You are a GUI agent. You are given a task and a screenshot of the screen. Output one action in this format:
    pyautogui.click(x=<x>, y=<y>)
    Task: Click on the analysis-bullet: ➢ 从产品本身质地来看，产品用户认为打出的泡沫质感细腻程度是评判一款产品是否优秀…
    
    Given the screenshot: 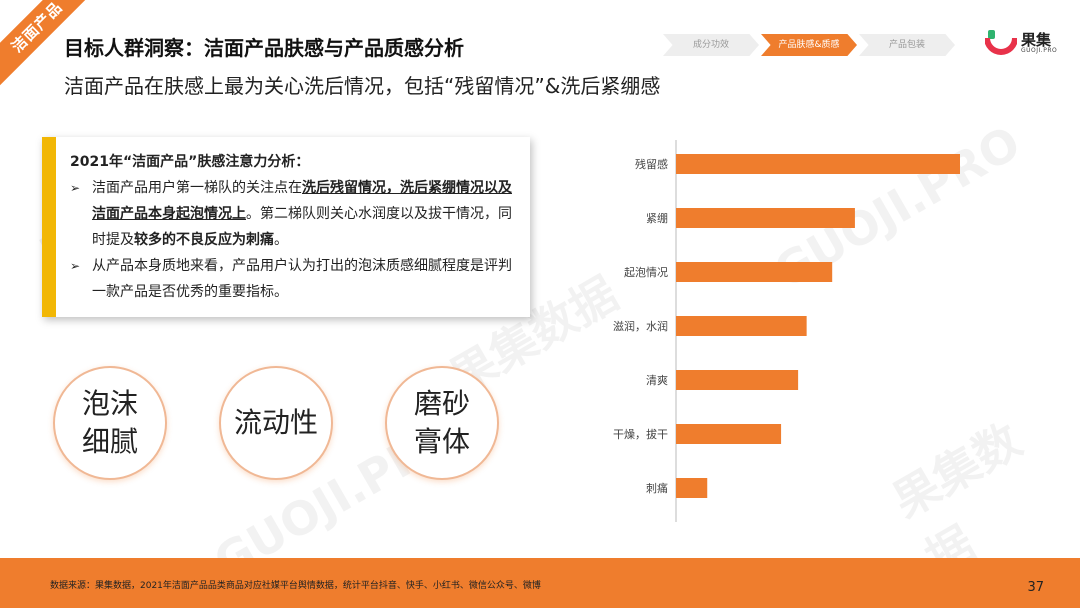 What is the action you would take?
    pyautogui.click(x=293, y=279)
    